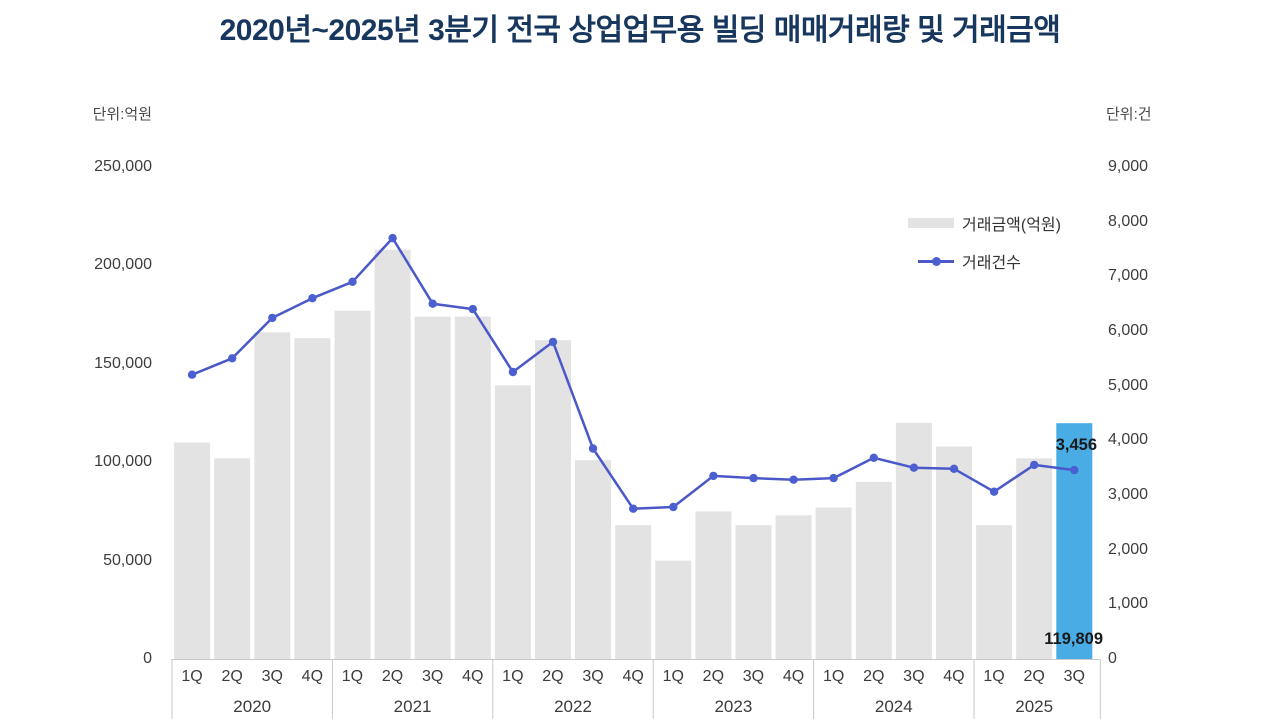  What do you see at coordinates (874, 676) in the screenshot?
I see `quarter-label-2024-2Q: 2Q` at bounding box center [874, 676].